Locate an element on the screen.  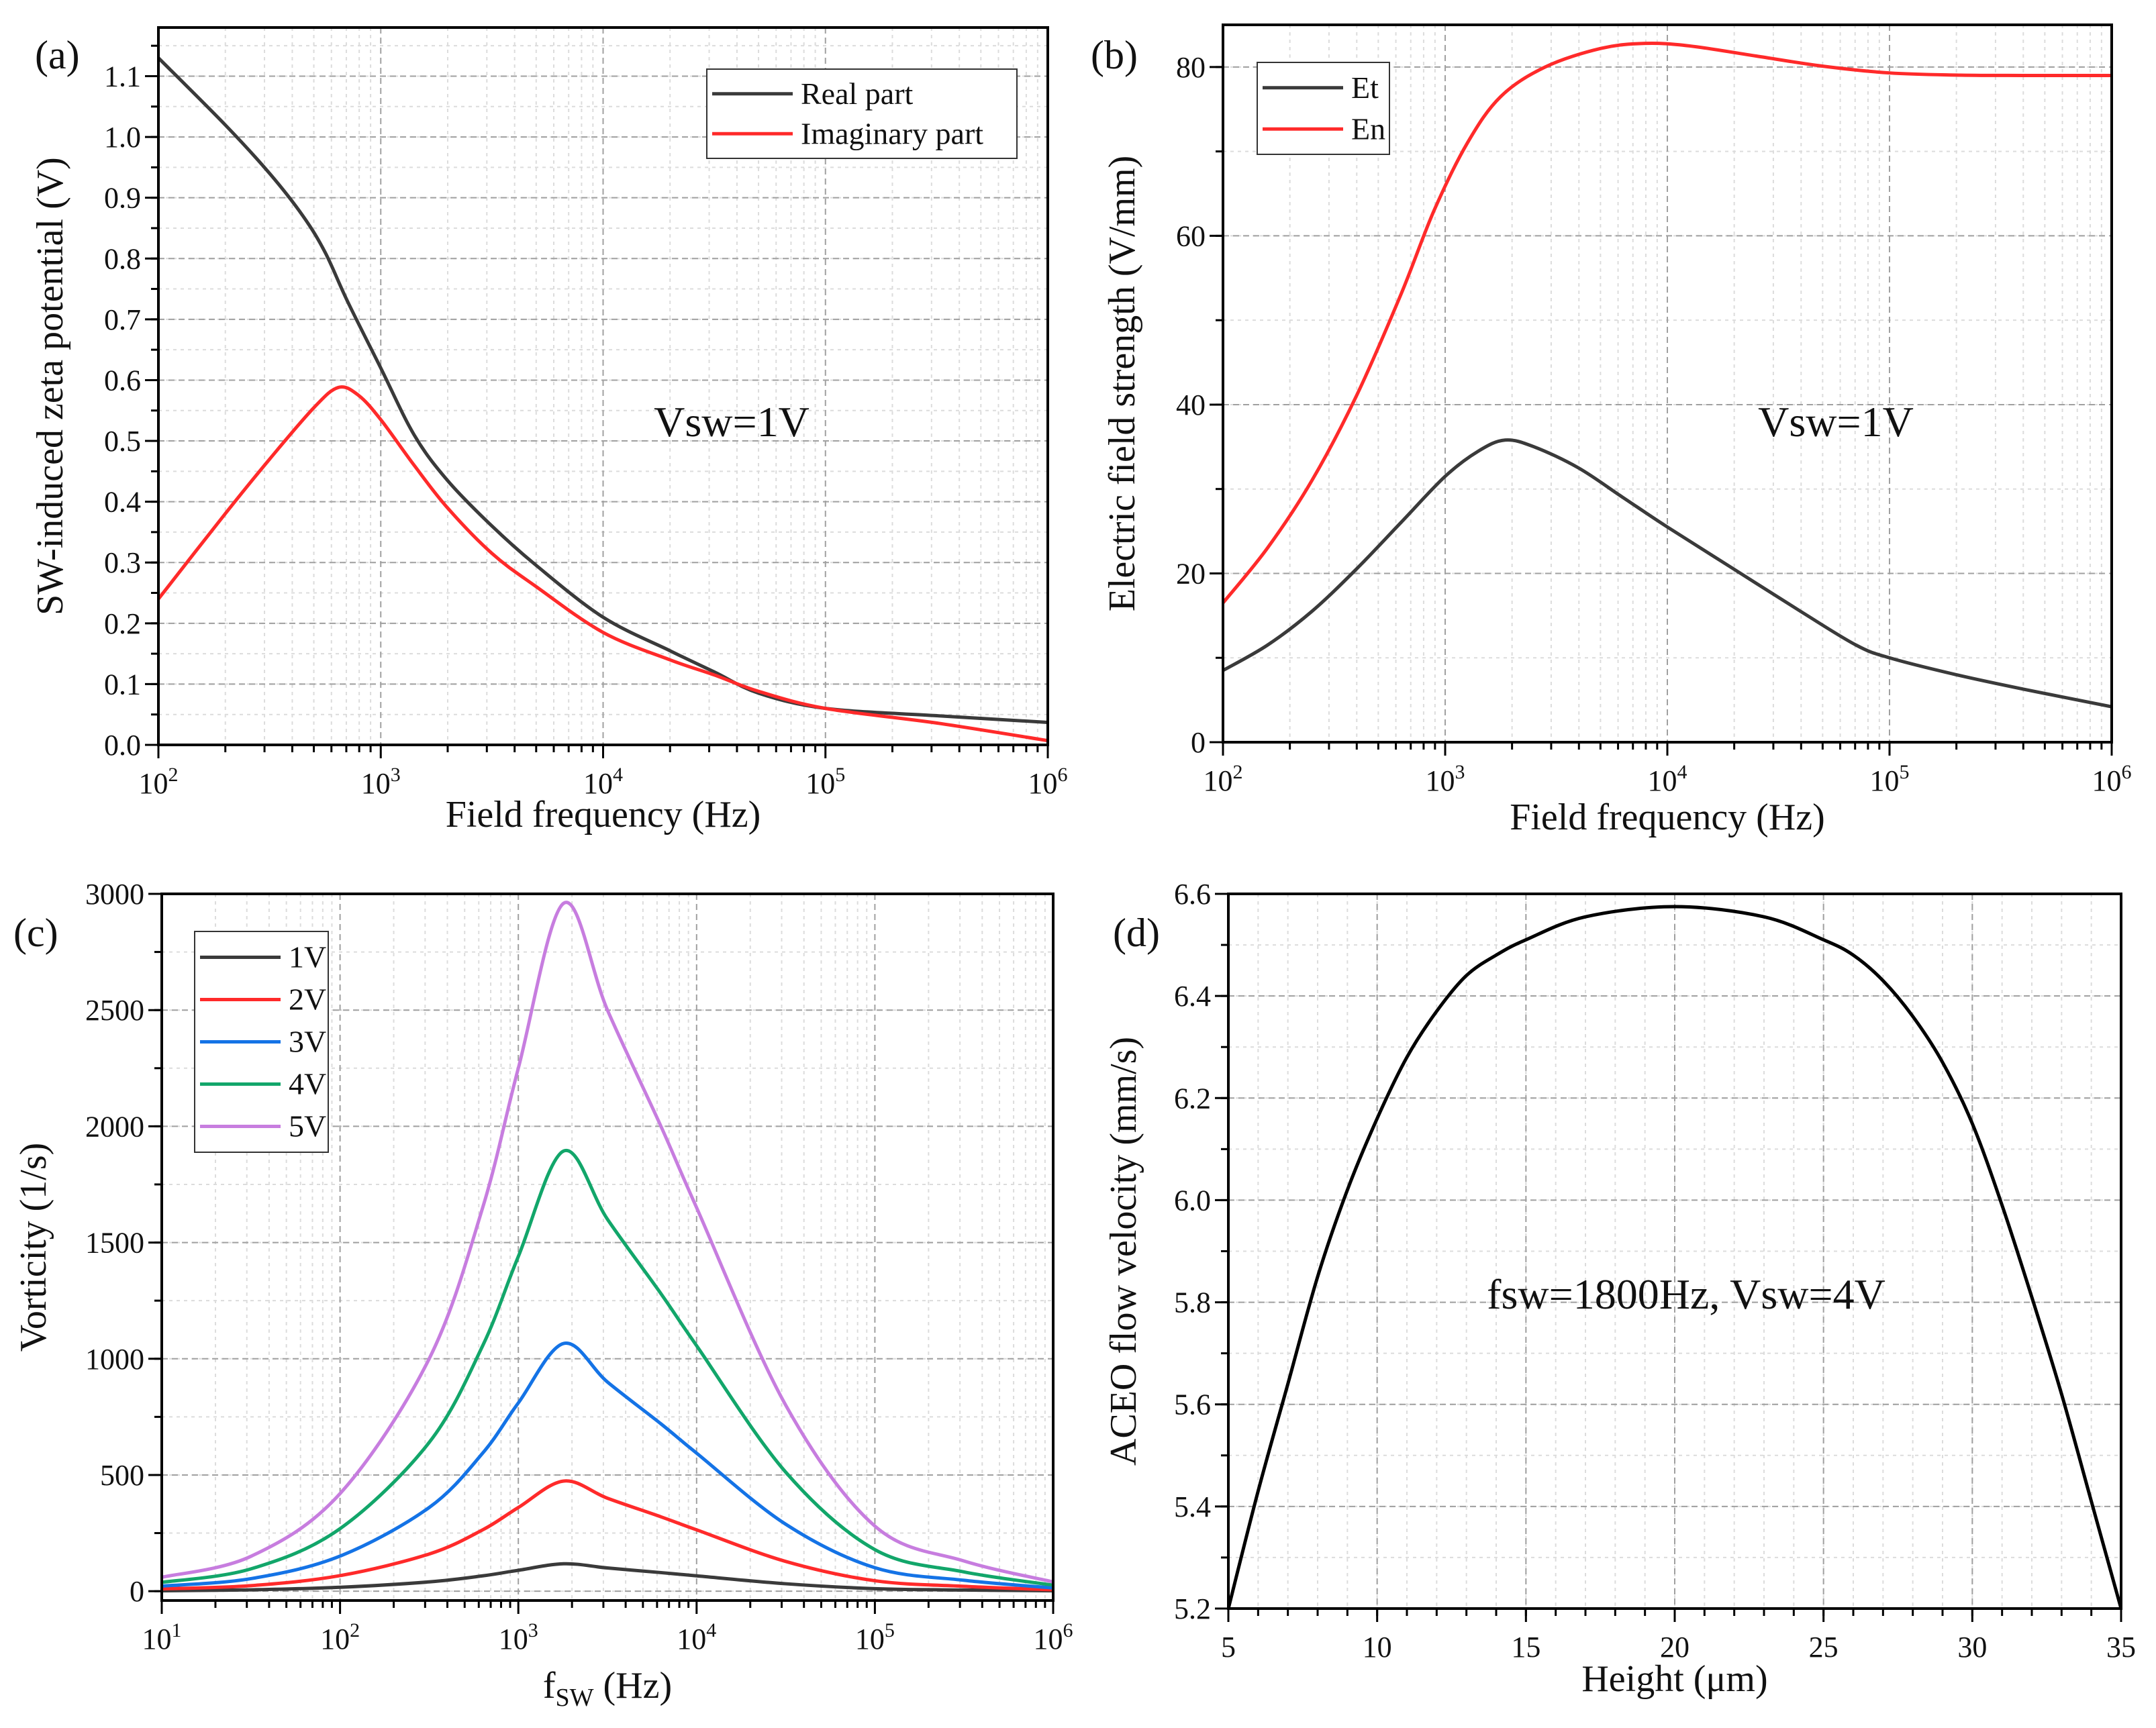
series-line-3v is located at coordinates (608, 1465).